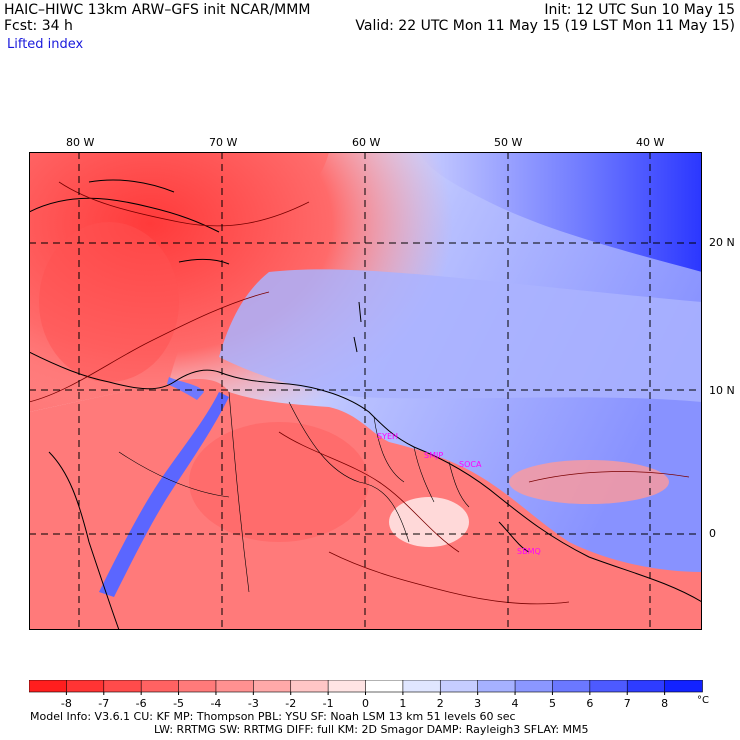 The width and height of the screenshot is (740, 740). I want to click on colorbar-label: 0, so click(365, 703).